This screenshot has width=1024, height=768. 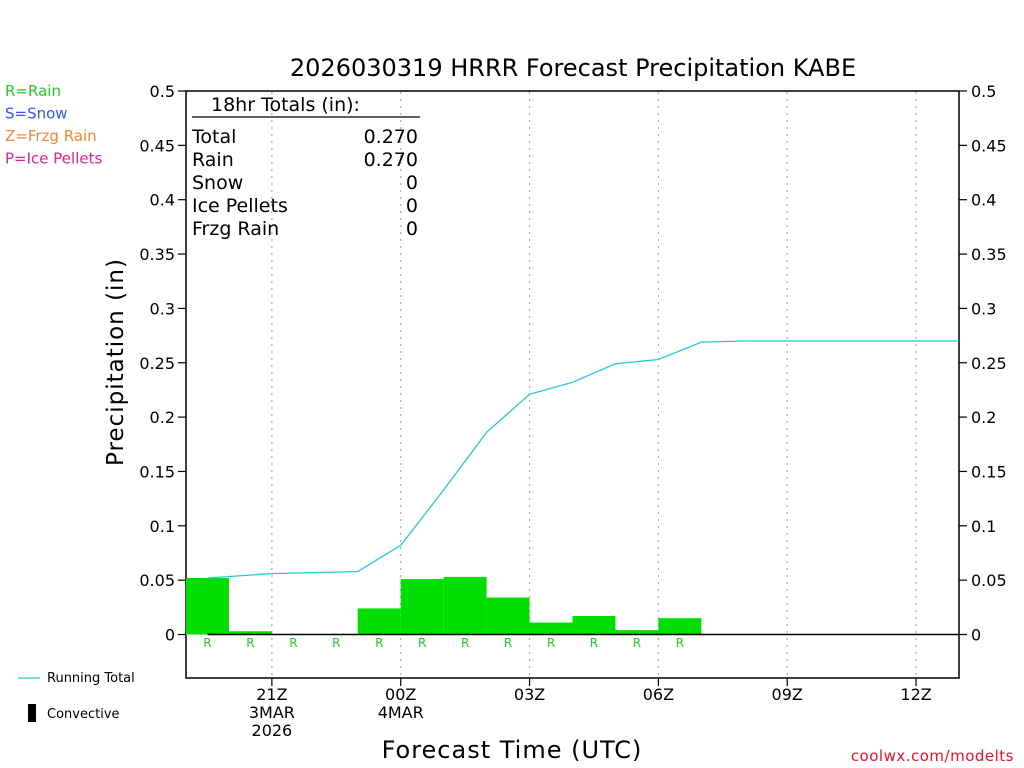 What do you see at coordinates (983, 308) in the screenshot?
I see `ytick-right-label-6: 0.3` at bounding box center [983, 308].